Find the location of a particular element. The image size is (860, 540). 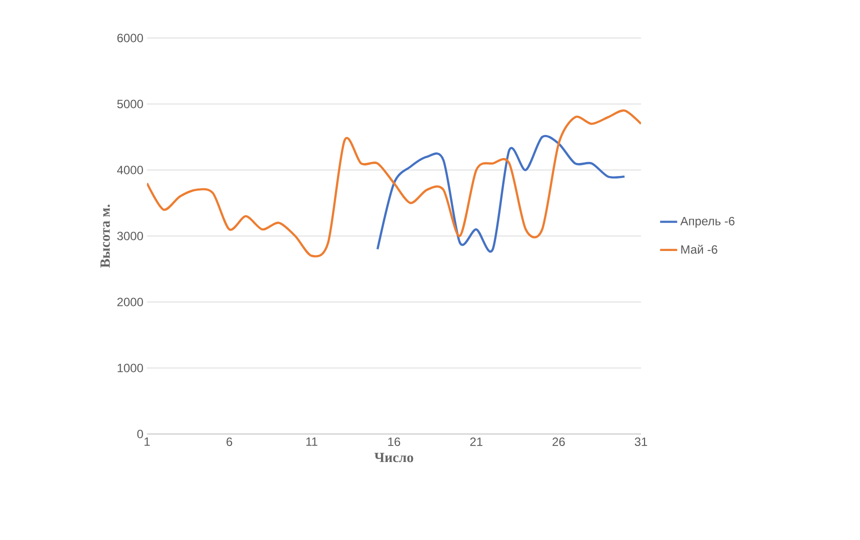

x-tick-label: 6 is located at coordinates (229, 442).